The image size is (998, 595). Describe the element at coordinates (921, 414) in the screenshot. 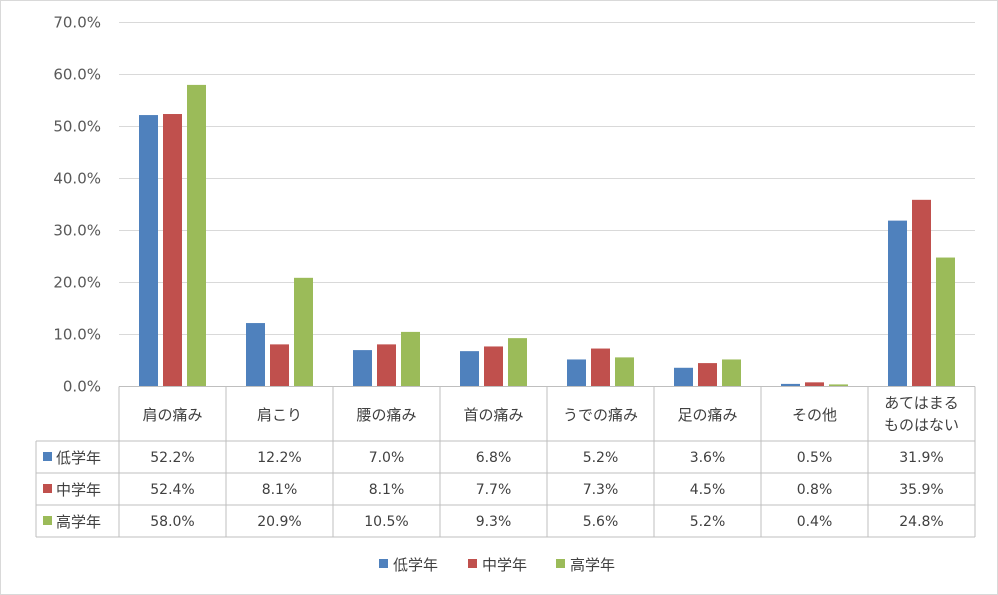

I see `x-category-label: あてはまるものはない` at that location.